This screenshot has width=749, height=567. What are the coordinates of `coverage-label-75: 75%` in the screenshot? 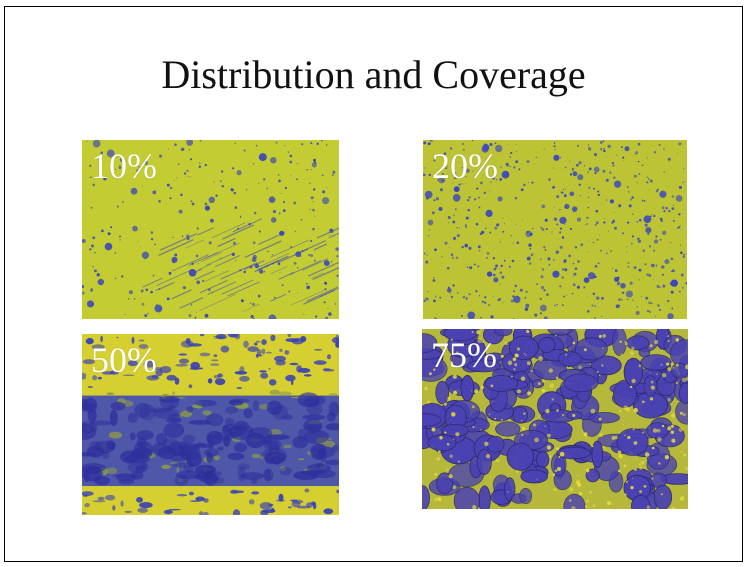 It's located at (464, 355).